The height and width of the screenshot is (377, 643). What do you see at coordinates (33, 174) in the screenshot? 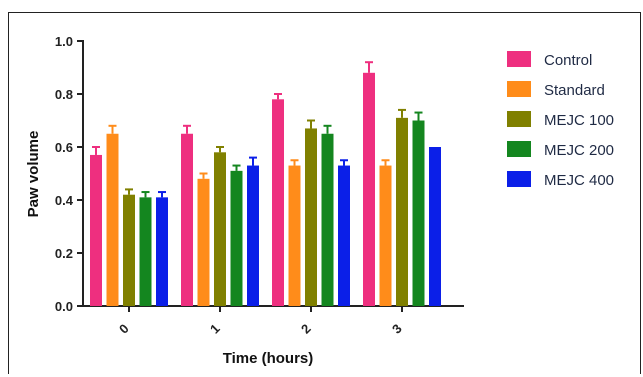
I see `y-axis-title: Paw volume` at bounding box center [33, 174].